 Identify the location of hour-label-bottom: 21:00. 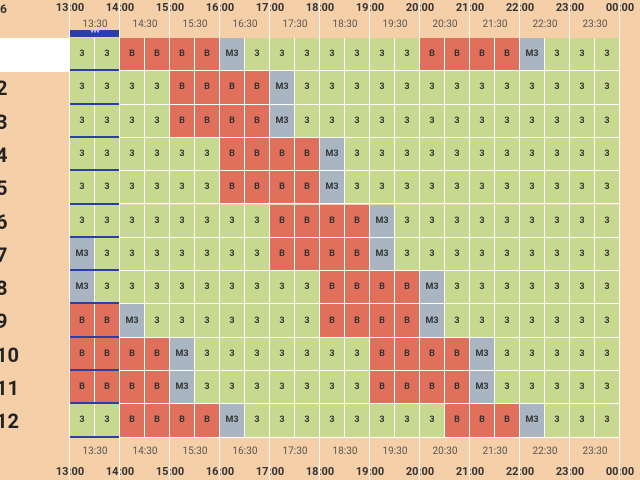
(470, 471).